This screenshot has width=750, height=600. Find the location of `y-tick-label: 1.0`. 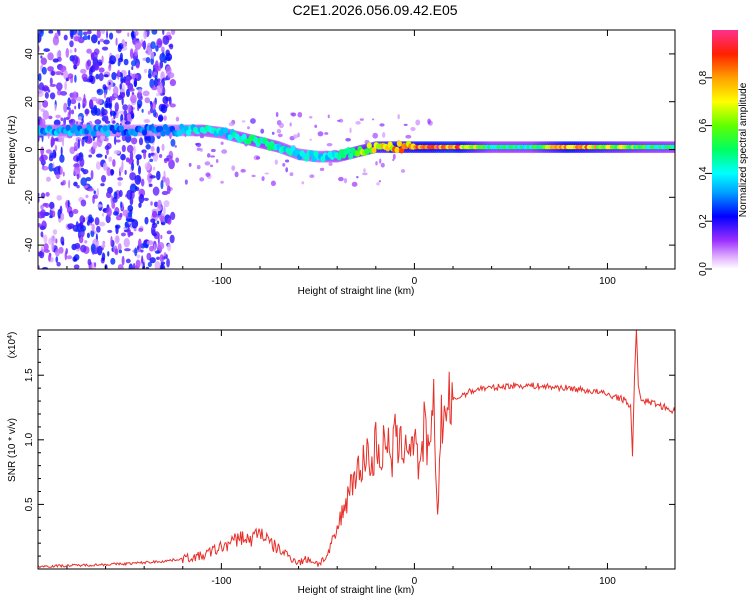

y-tick-label: 1.0 is located at coordinates (29, 439).